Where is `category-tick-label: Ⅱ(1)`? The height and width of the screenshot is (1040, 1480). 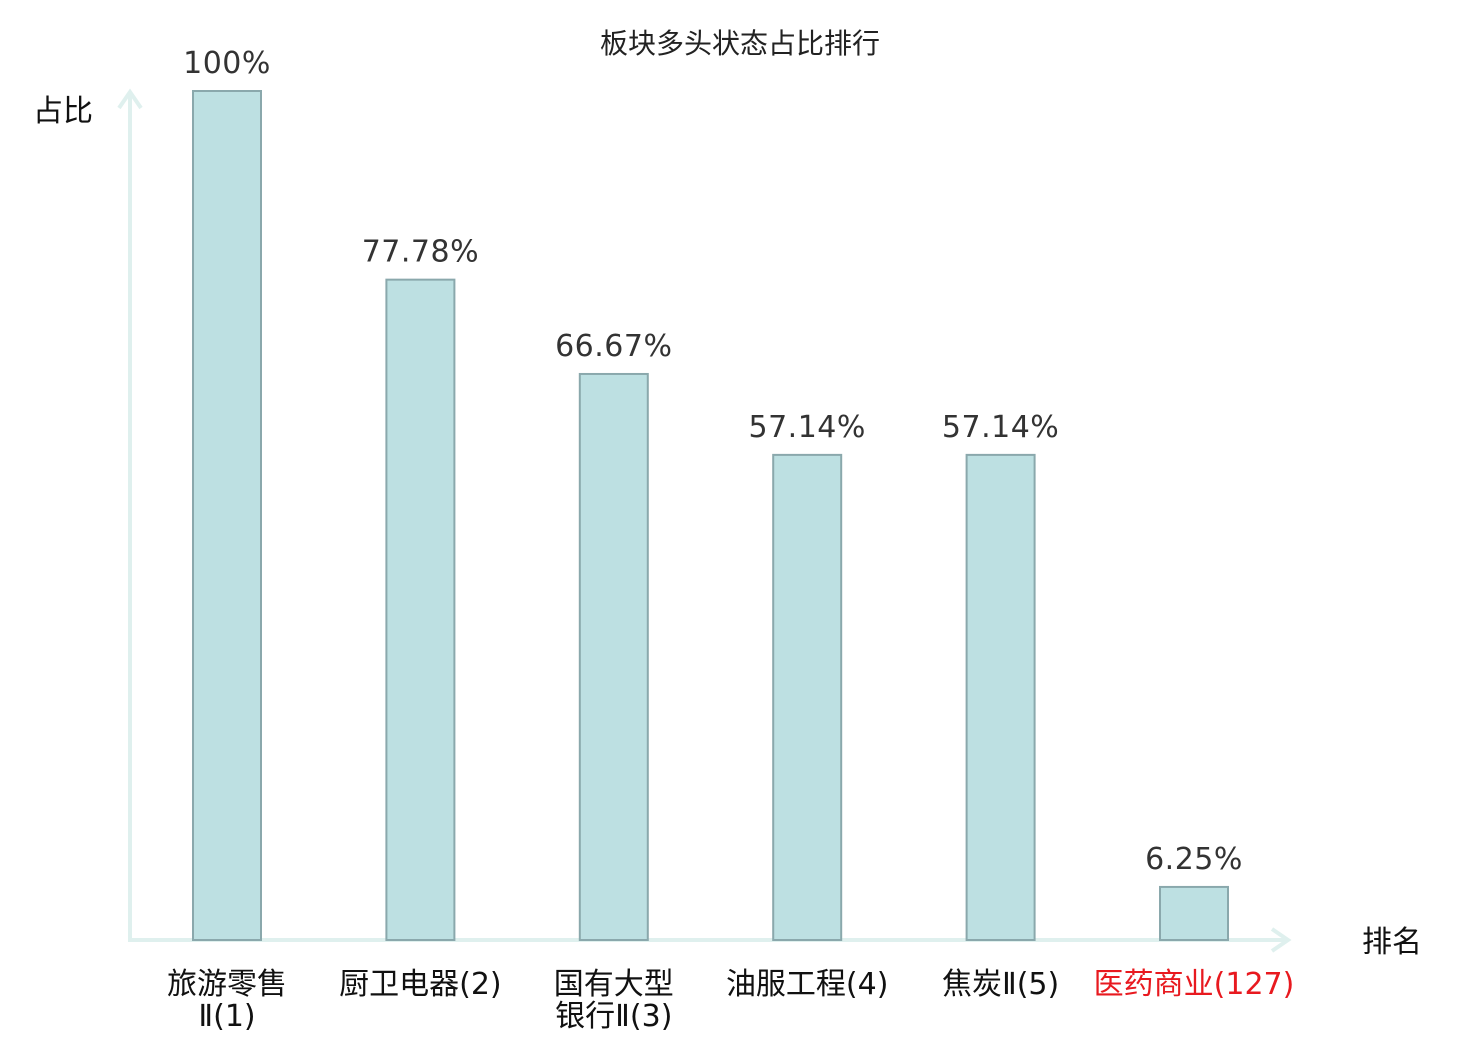 category-tick-label: Ⅱ(1) is located at coordinates (226, 1016).